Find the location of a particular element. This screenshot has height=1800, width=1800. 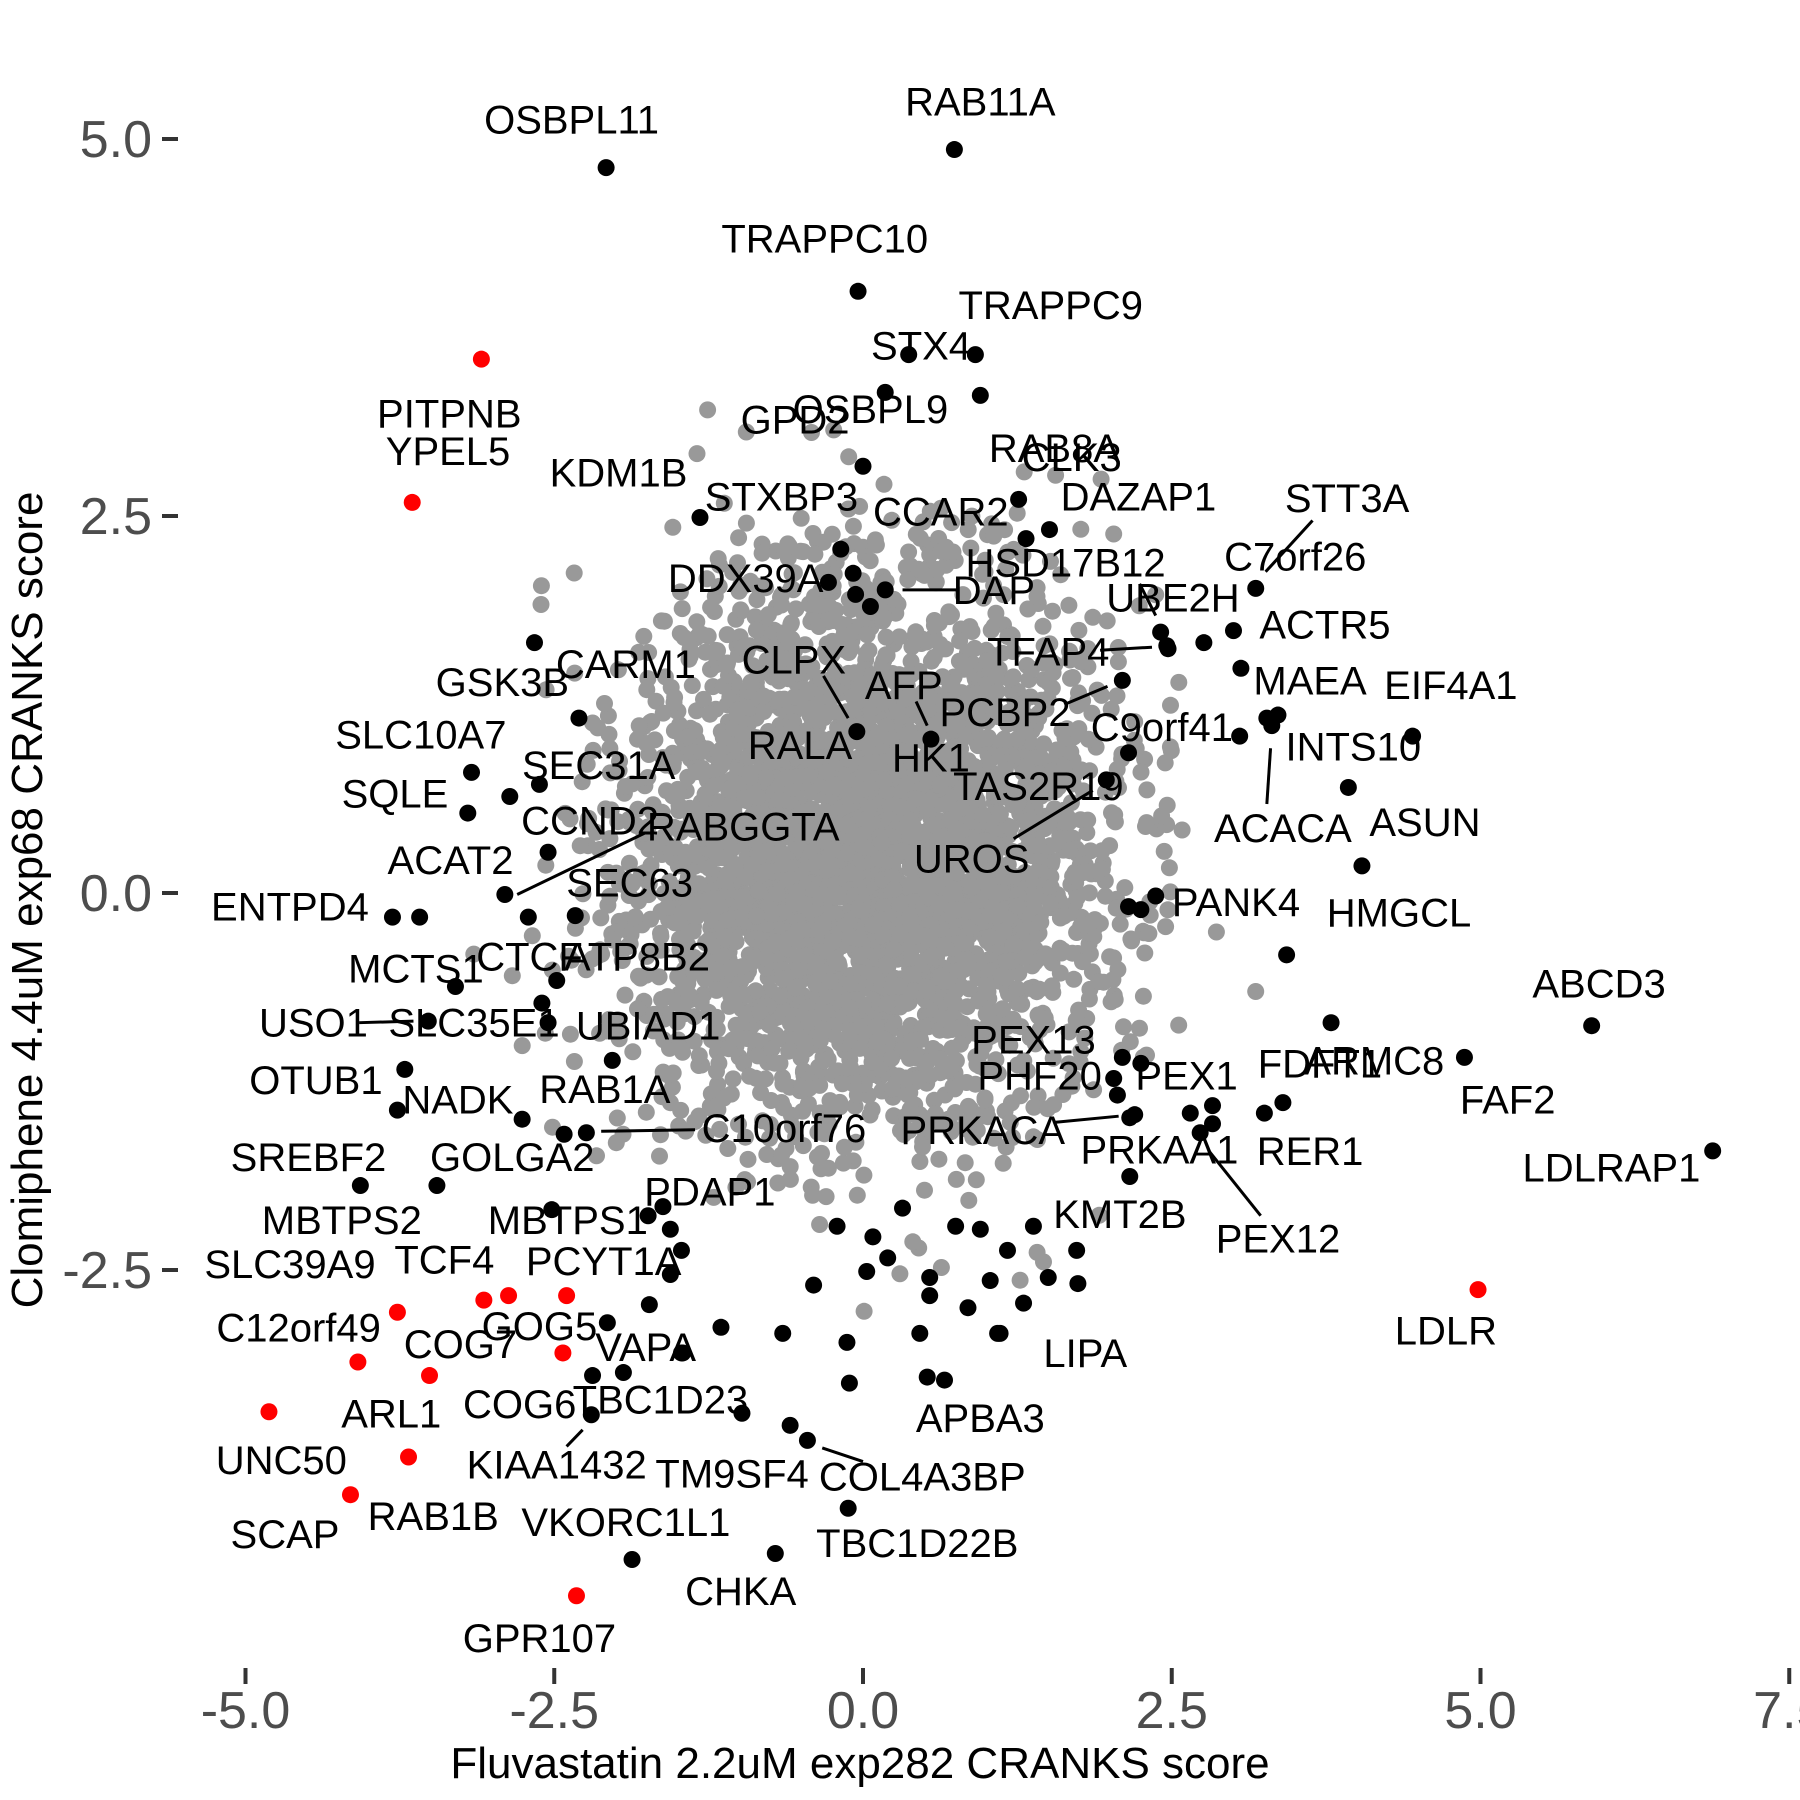

gene-label-HSD17B12: HSD17B12 is located at coordinates (1065, 564).